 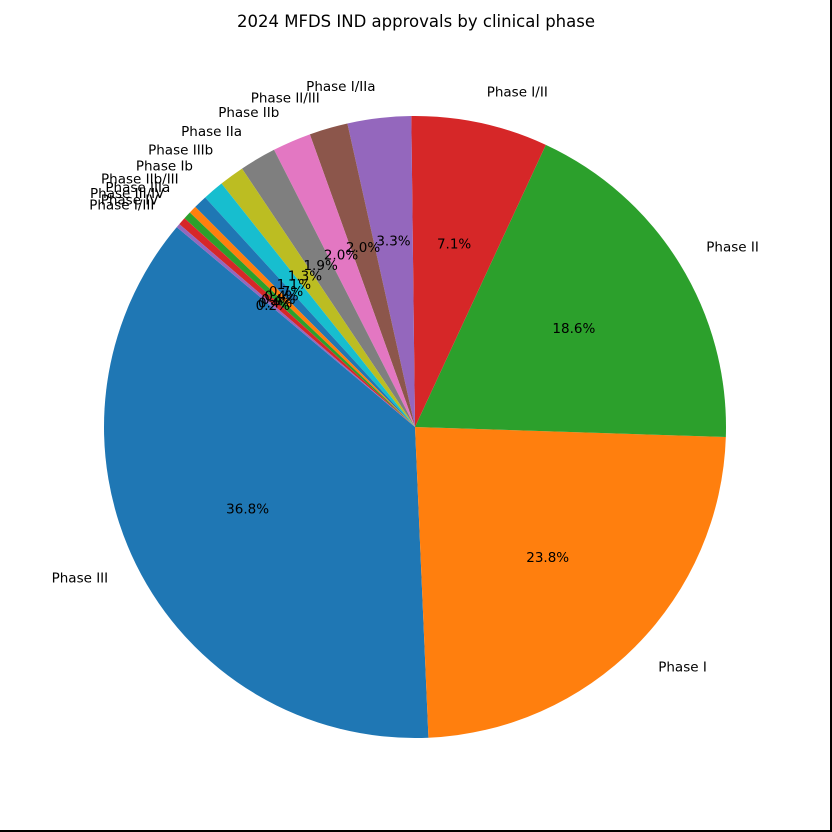 What do you see at coordinates (478, 271) in the screenshot?
I see `slice-phase-i-ii` at bounding box center [478, 271].